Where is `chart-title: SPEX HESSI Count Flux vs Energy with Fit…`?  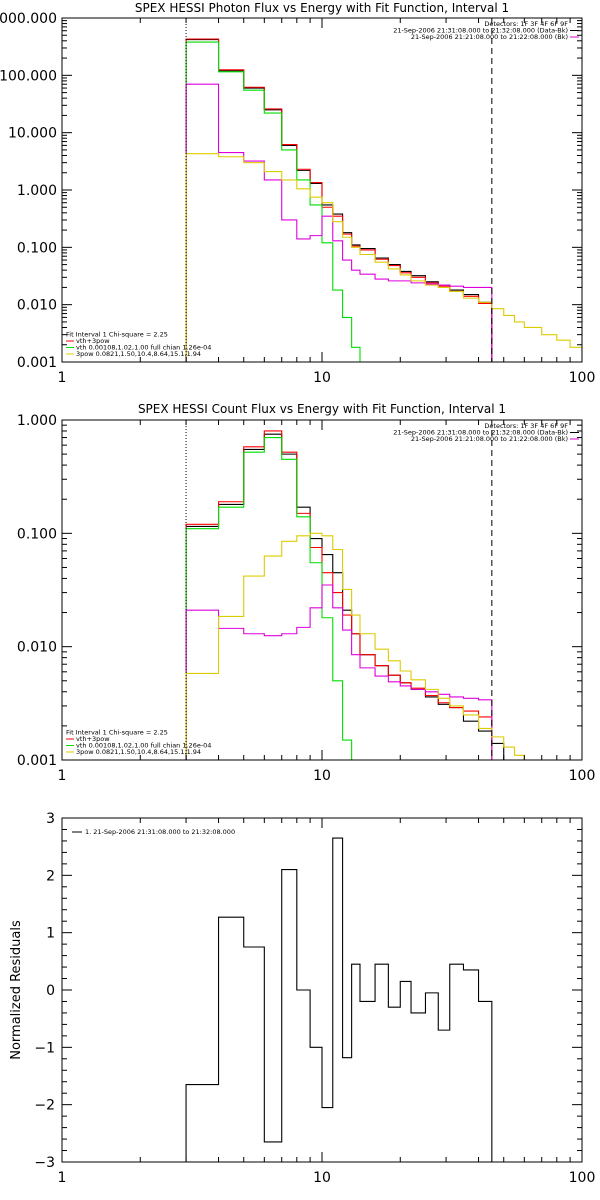
chart-title: SPEX HESSI Count Flux vs Energy with Fit… is located at coordinates (322, 409).